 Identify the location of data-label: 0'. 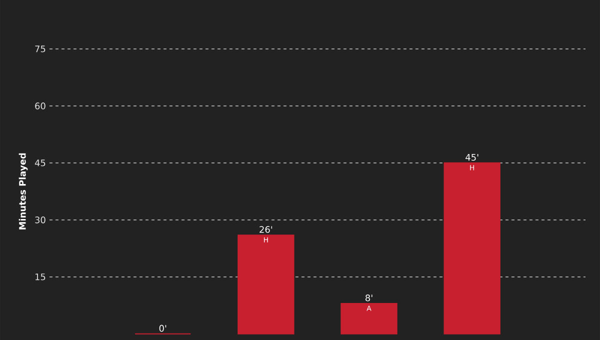
(162, 328).